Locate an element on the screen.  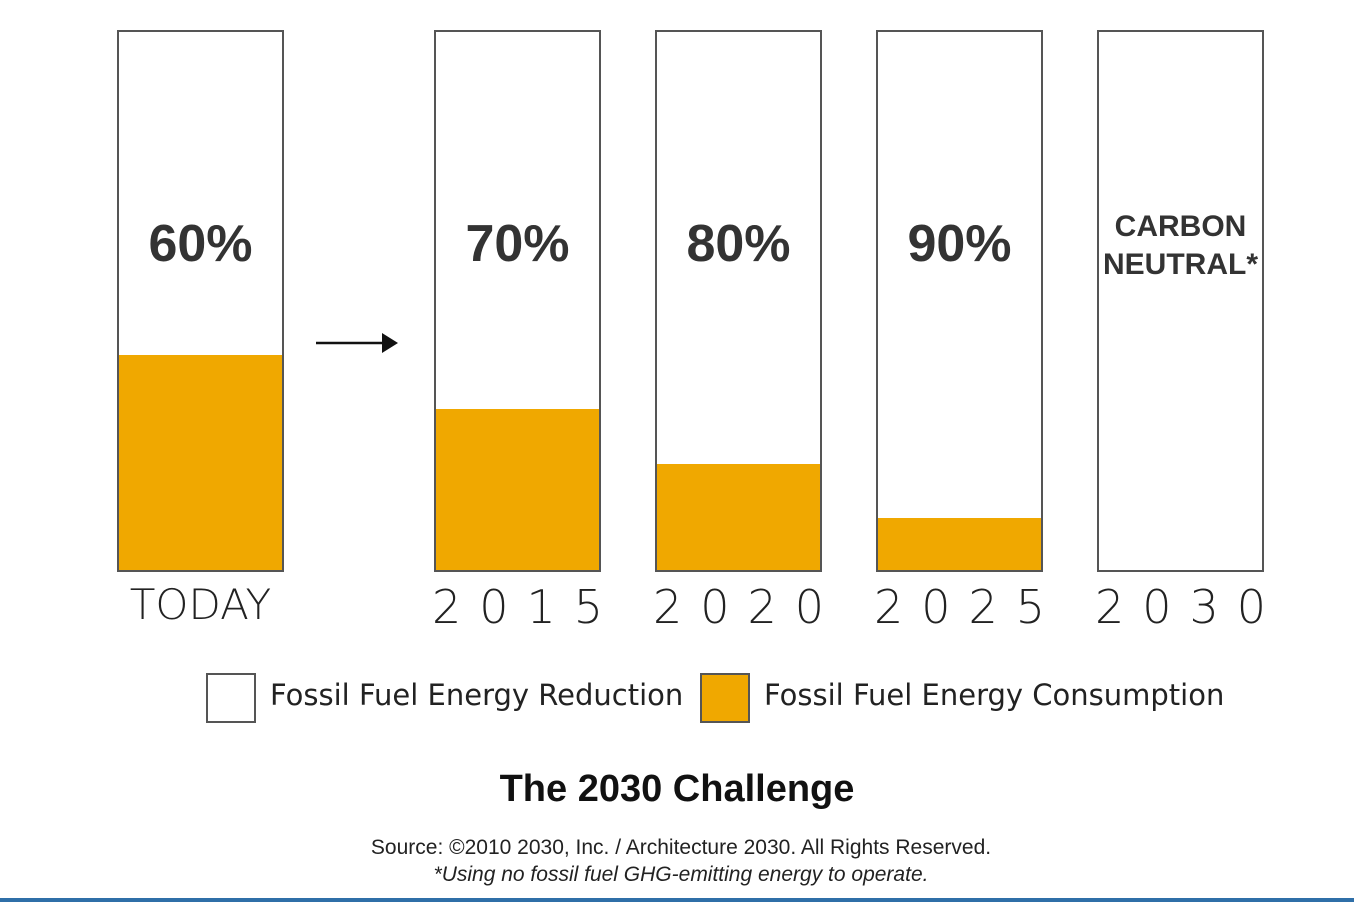
data-label: 70% is located at coordinates (517, 244).